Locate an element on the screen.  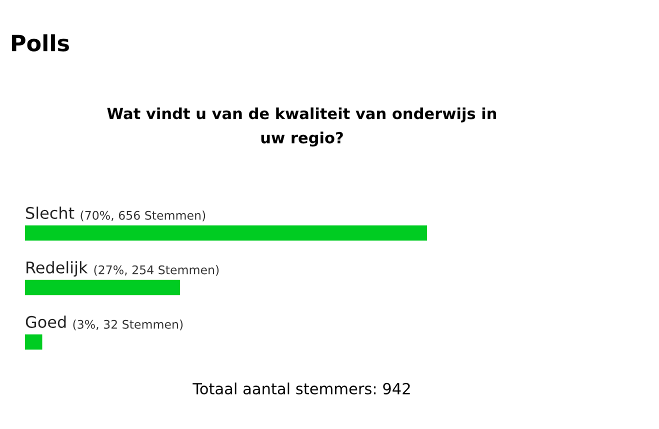
y-tick-label: Redelijk is located at coordinates (57, 269).